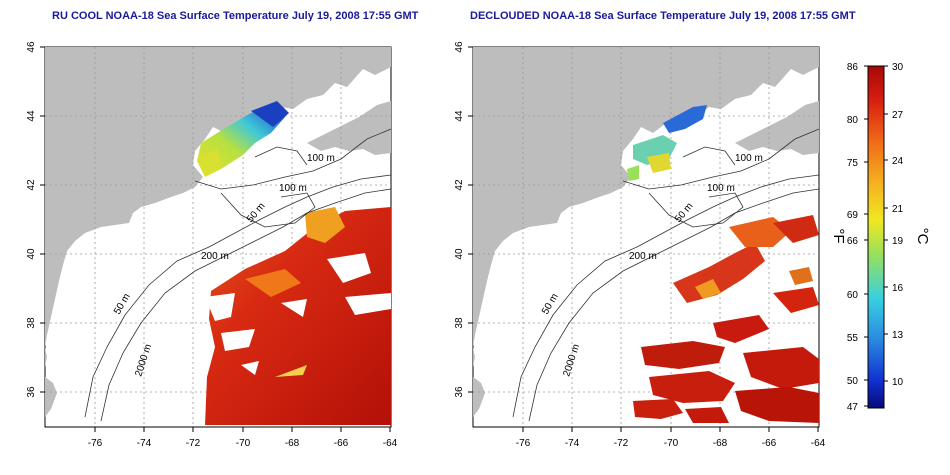 The image size is (950, 475). Describe the element at coordinates (243, 139) in the screenshot. I see `sst-data-cool-left` at that location.